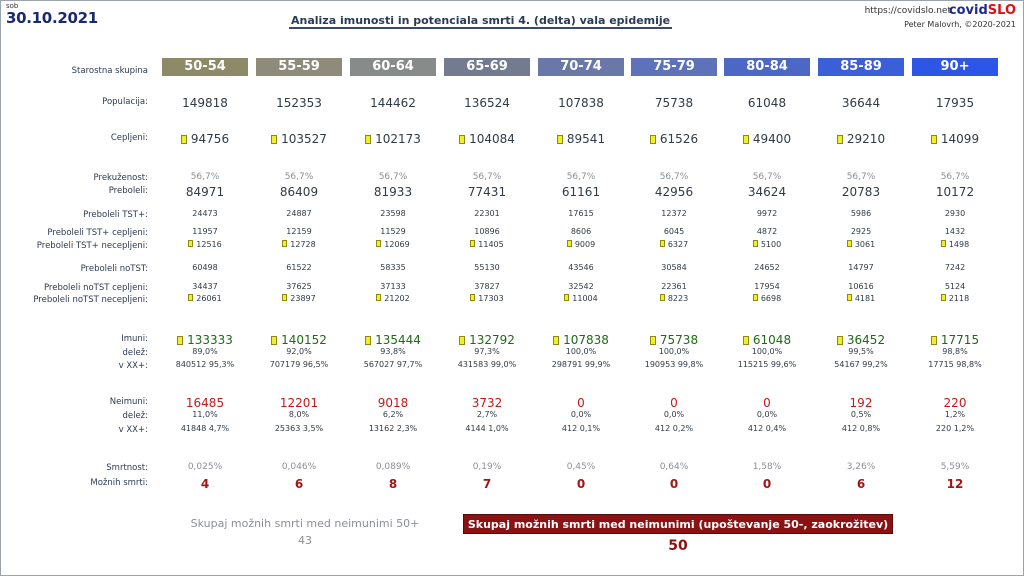 This screenshot has width=1024, height=576. What do you see at coordinates (581, 414) in the screenshot?
I see `cell-non-share: 0,0%` at bounding box center [581, 414].